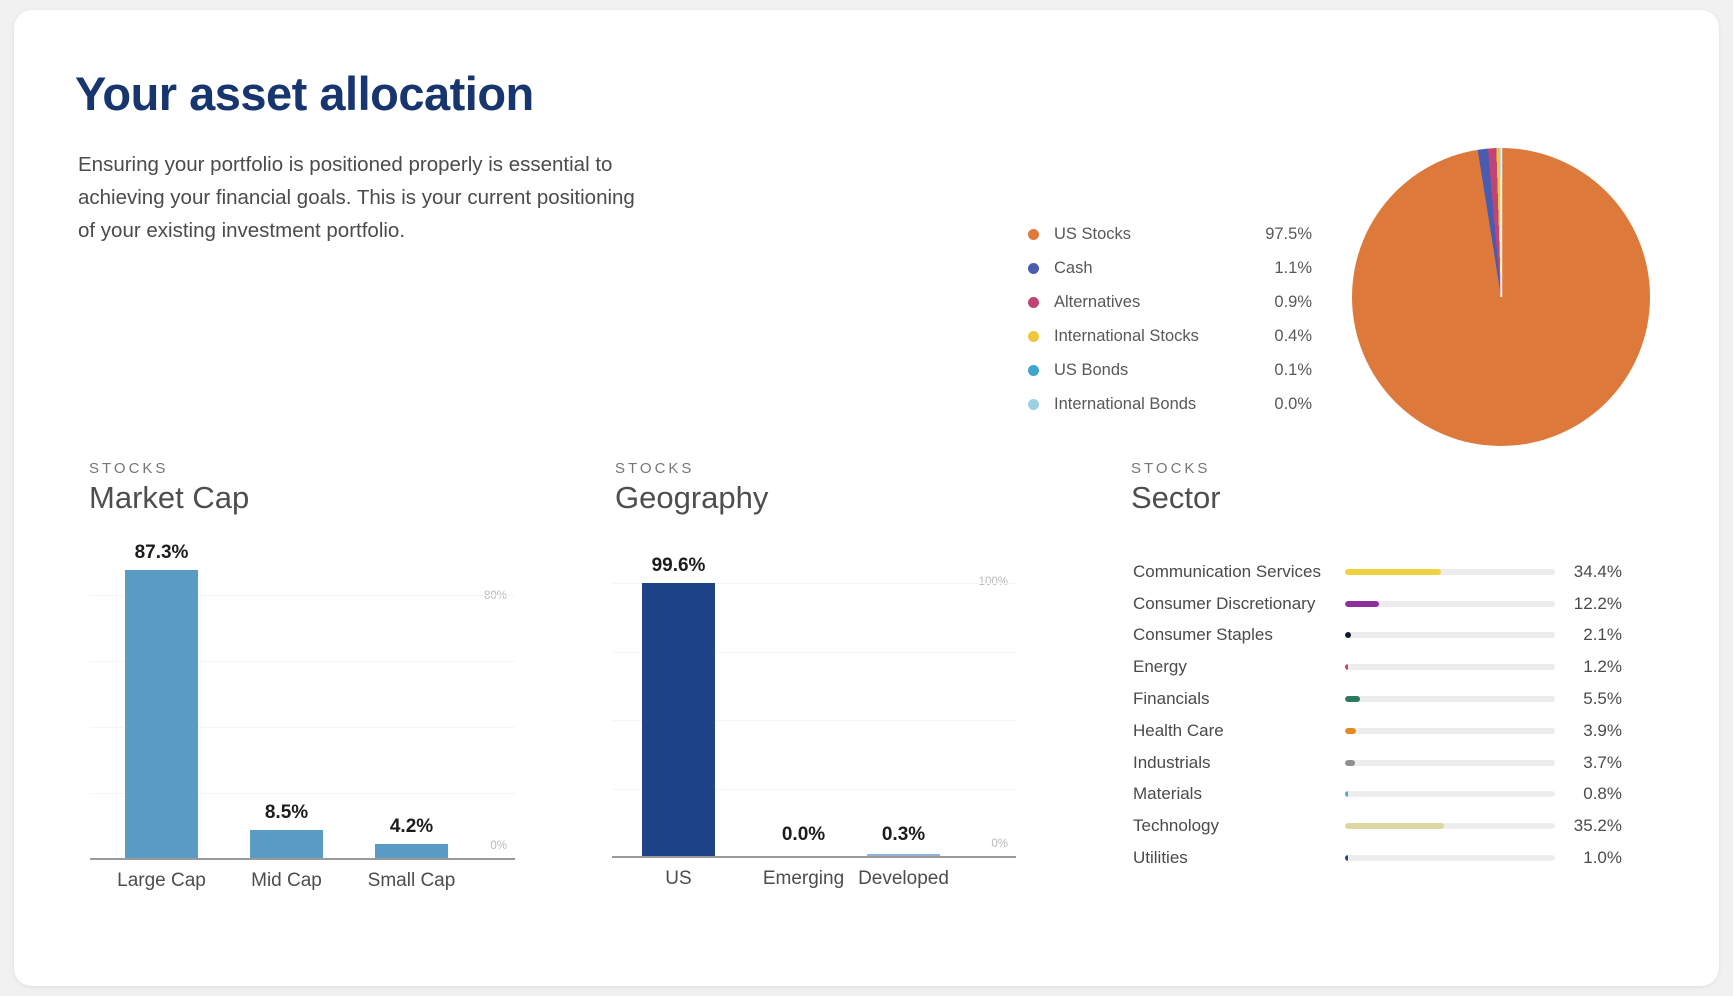  I want to click on bar-Mid Cap, so click(286, 844).